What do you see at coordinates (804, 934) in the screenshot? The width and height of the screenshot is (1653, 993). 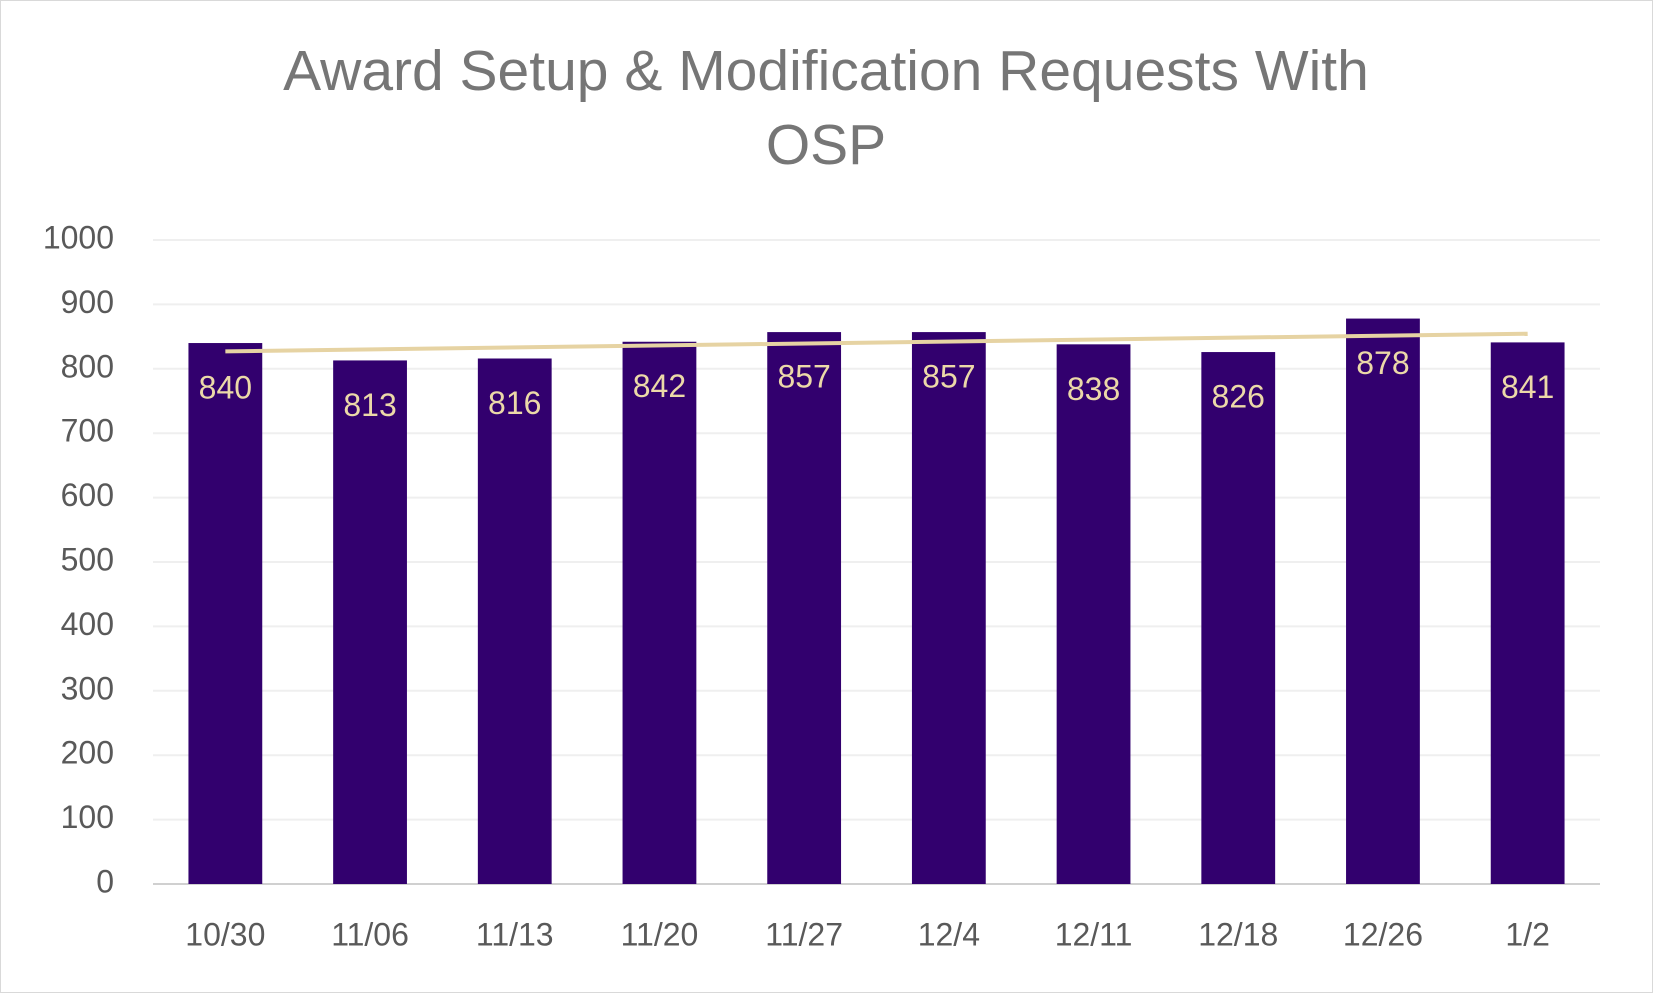 I see `x-tick-label: 11/27` at bounding box center [804, 934].